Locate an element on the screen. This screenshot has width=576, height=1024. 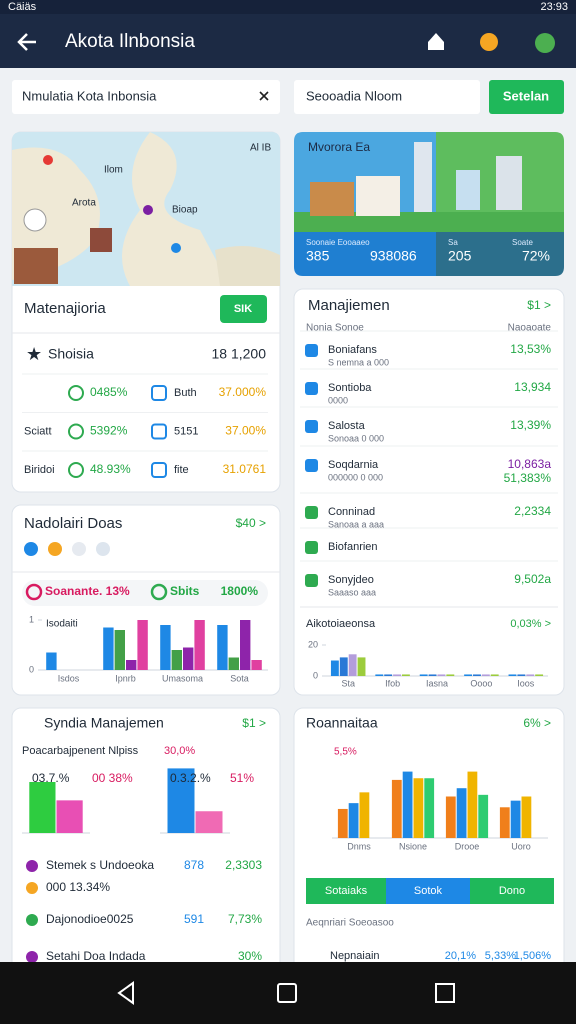
sik-button is located at coordinates (243, 309).